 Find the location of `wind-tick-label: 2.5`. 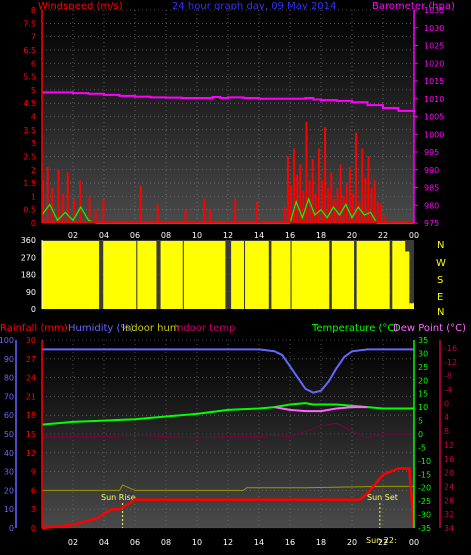

wind-tick-label: 2.5 is located at coordinates (29, 156).